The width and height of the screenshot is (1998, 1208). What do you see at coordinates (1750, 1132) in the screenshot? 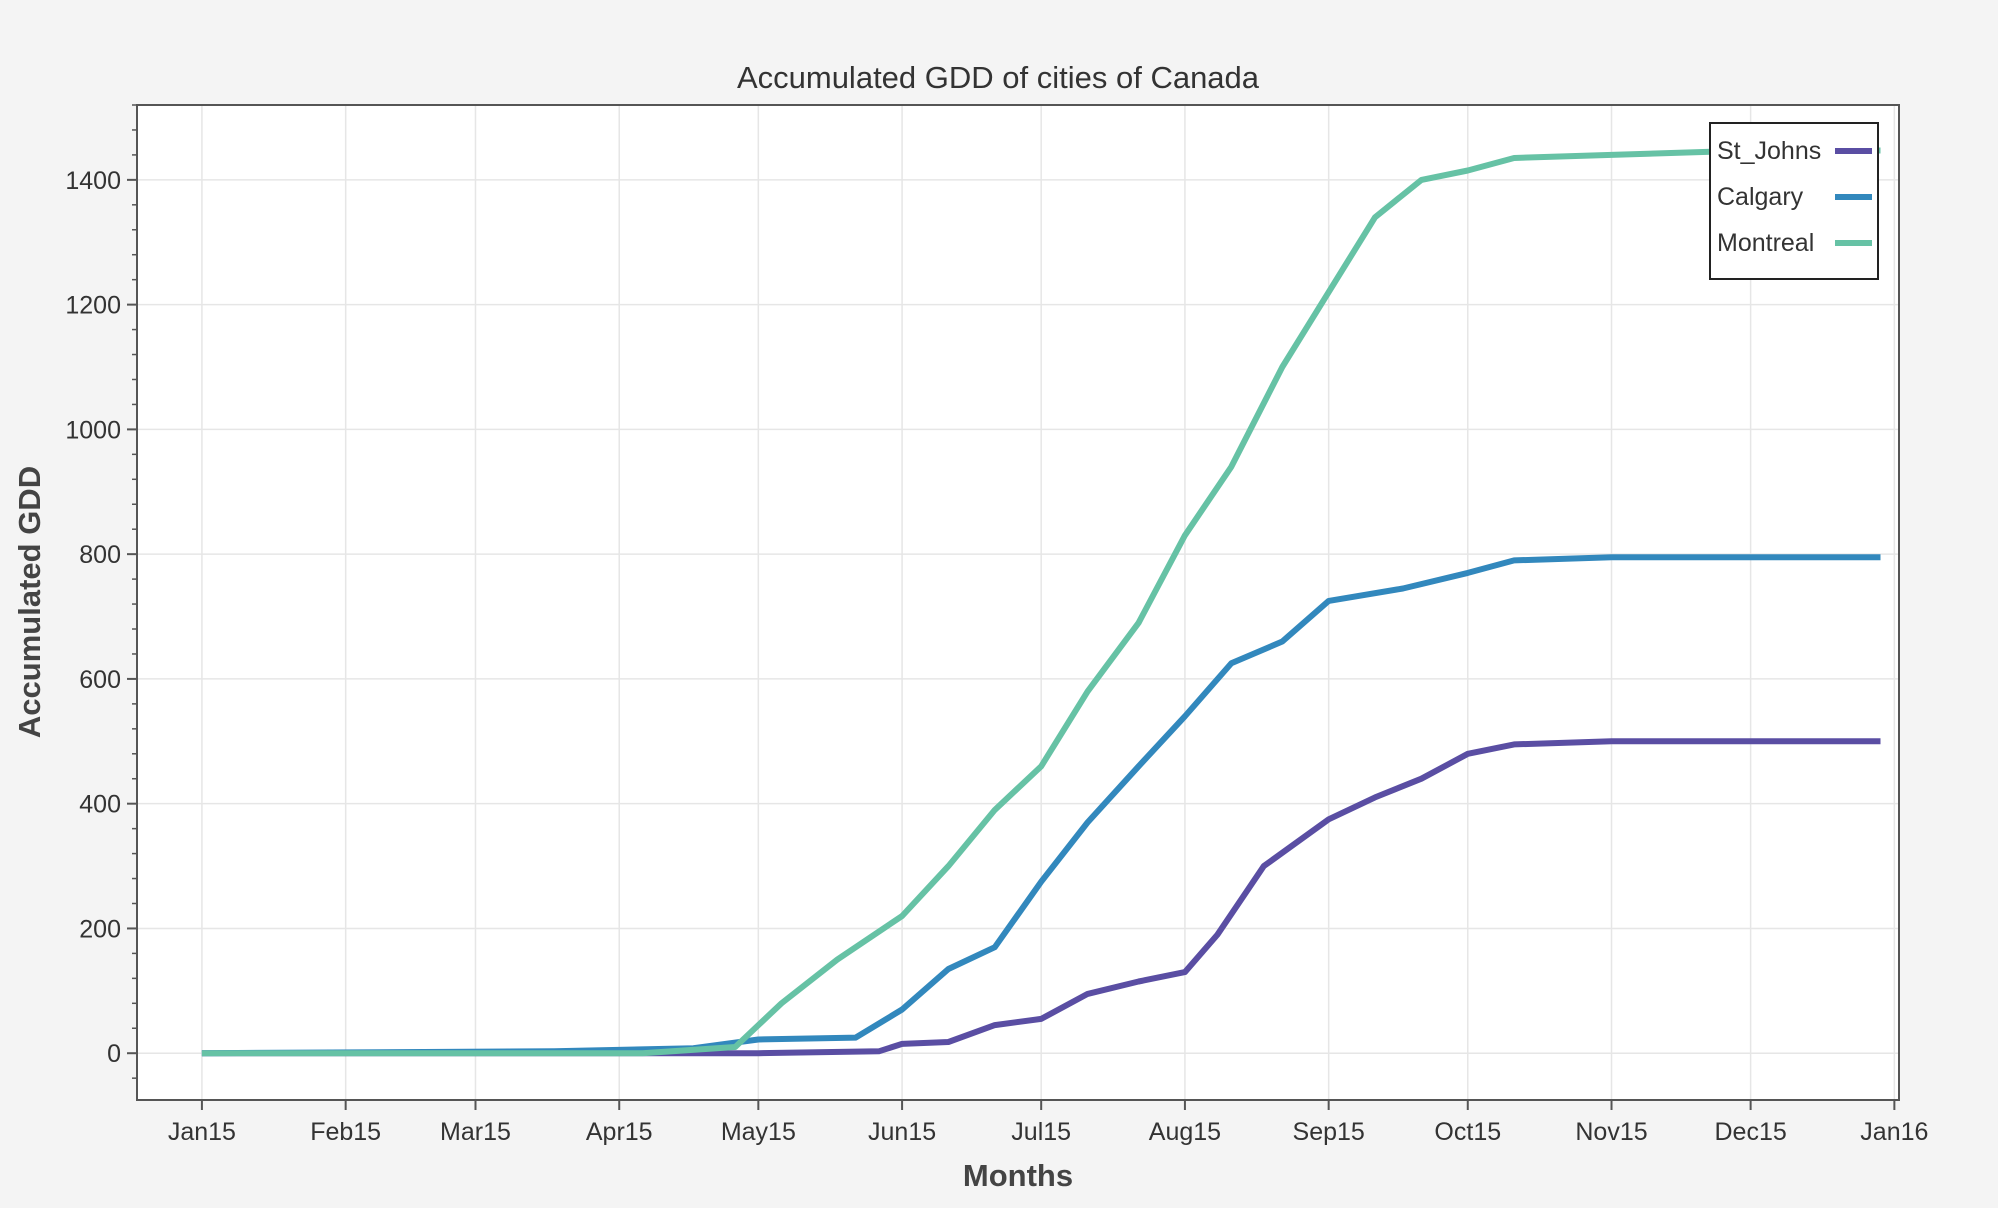
I see `x-tick-label: Dec15` at bounding box center [1750, 1132].